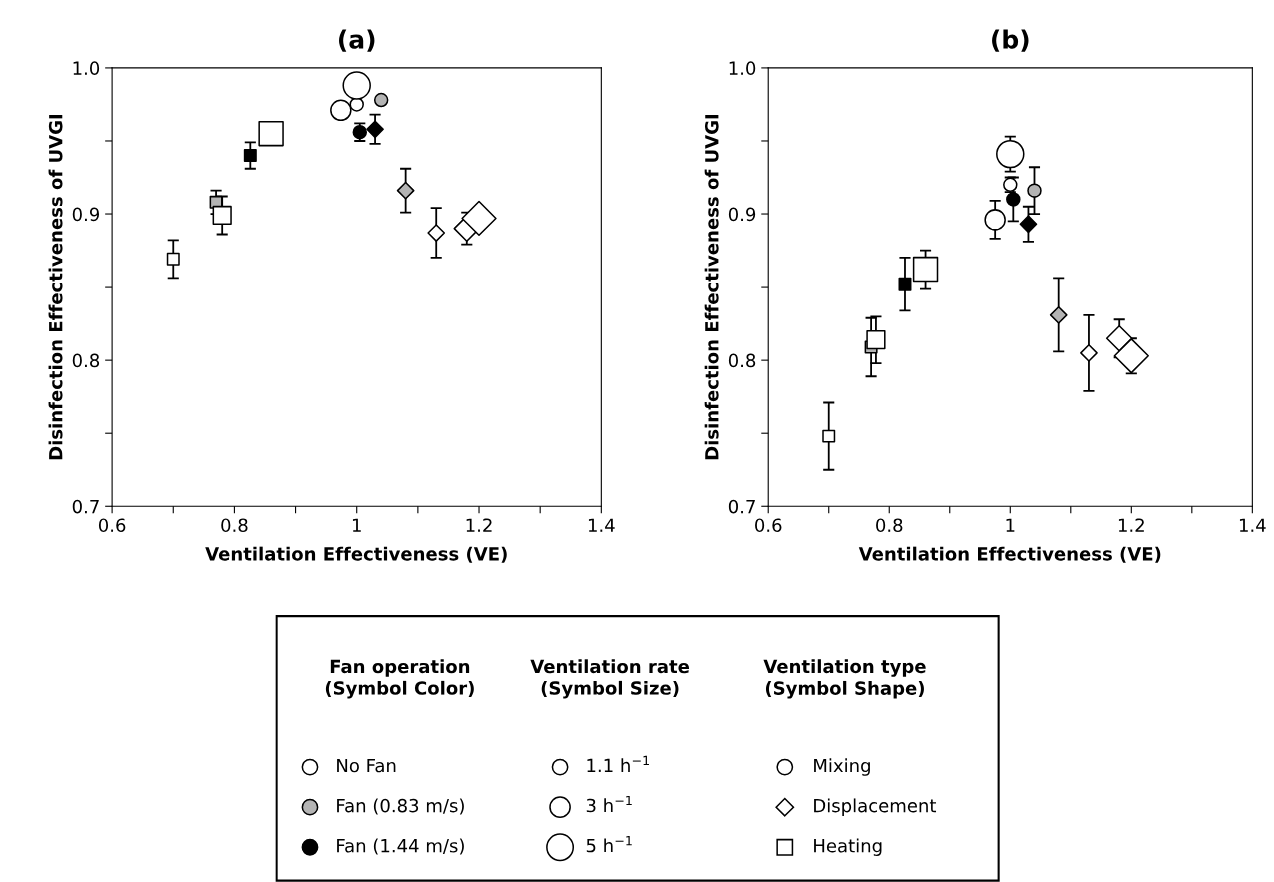 This screenshot has width=1274, height=882. I want to click on text: Heating, so click(848, 847).